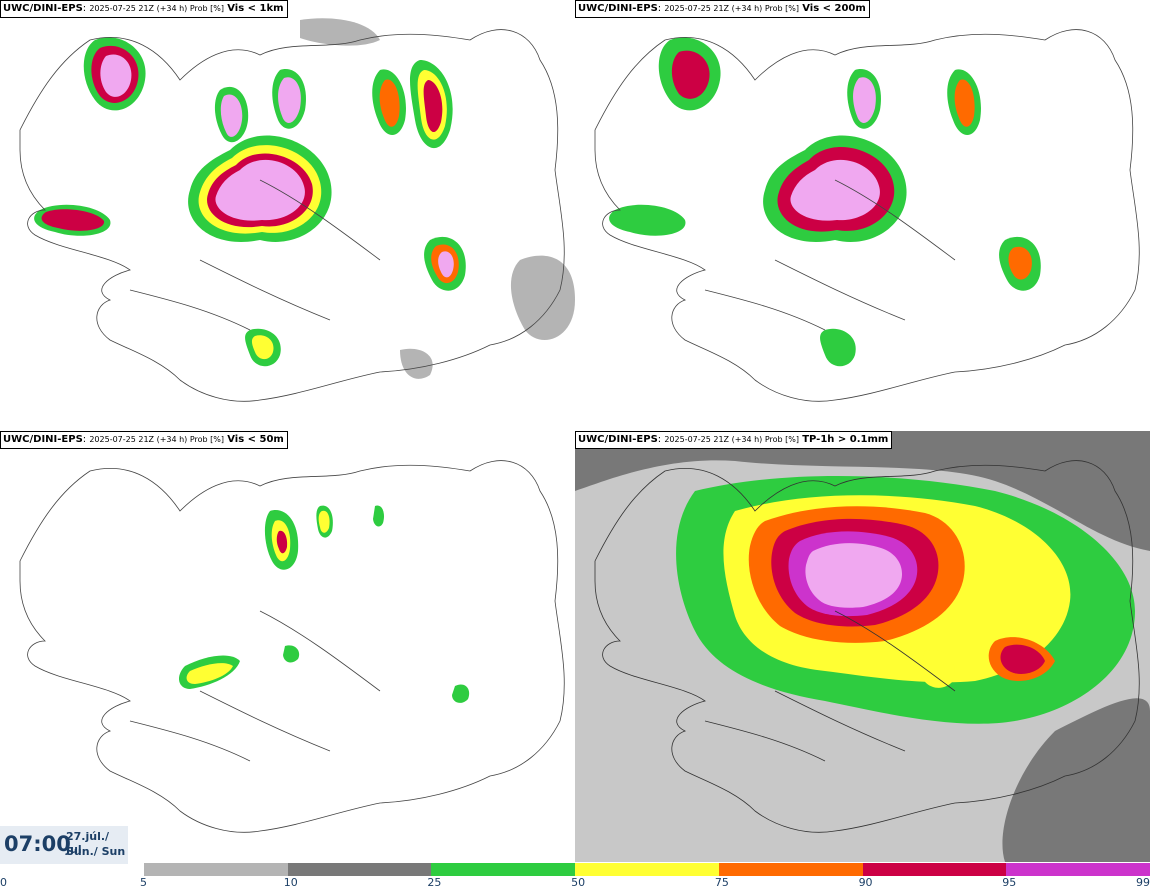 The width and height of the screenshot is (1150, 891). Describe the element at coordinates (845, 439) in the screenshot. I see `variable-label: TP-1h > 0.1mm` at that location.